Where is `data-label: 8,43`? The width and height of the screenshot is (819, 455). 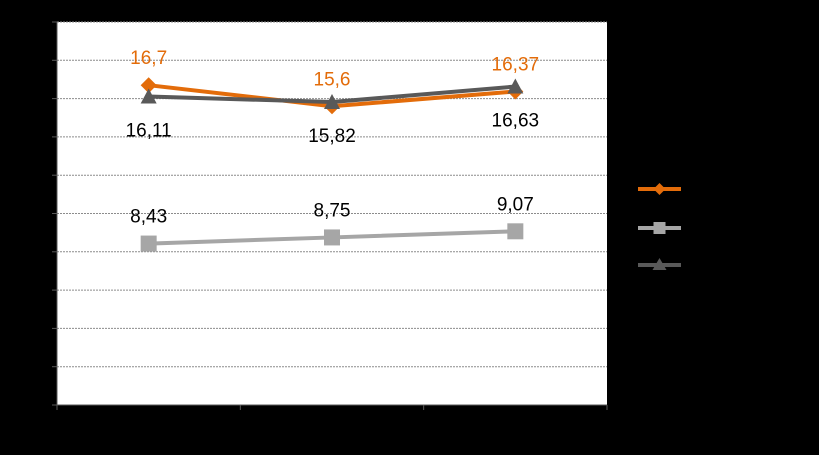 data-label: 8,43 is located at coordinates (148, 217).